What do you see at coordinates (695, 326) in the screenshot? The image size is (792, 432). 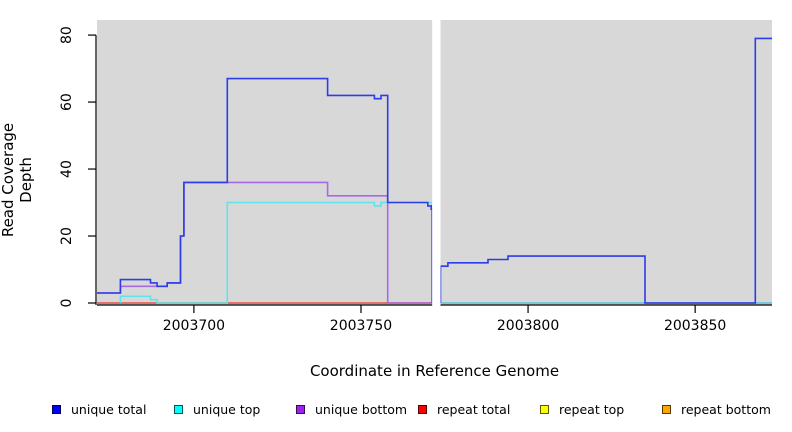 I see `x-tick-label: 2003850` at bounding box center [695, 326].